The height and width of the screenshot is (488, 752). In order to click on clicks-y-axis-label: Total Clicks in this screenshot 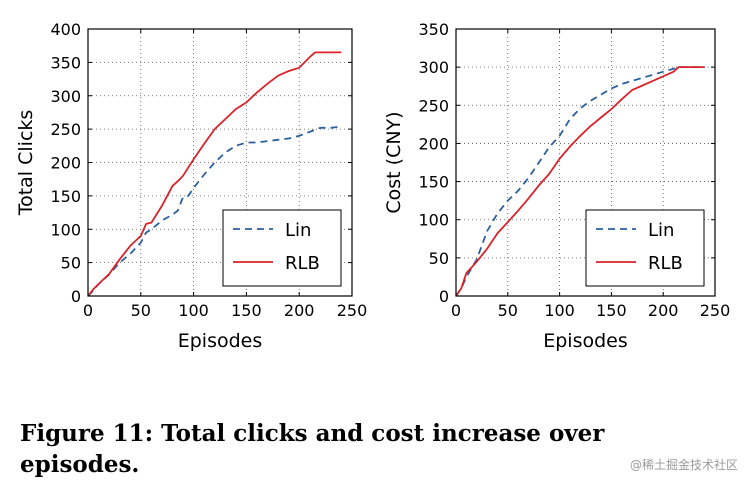, I will do `click(26, 163)`.